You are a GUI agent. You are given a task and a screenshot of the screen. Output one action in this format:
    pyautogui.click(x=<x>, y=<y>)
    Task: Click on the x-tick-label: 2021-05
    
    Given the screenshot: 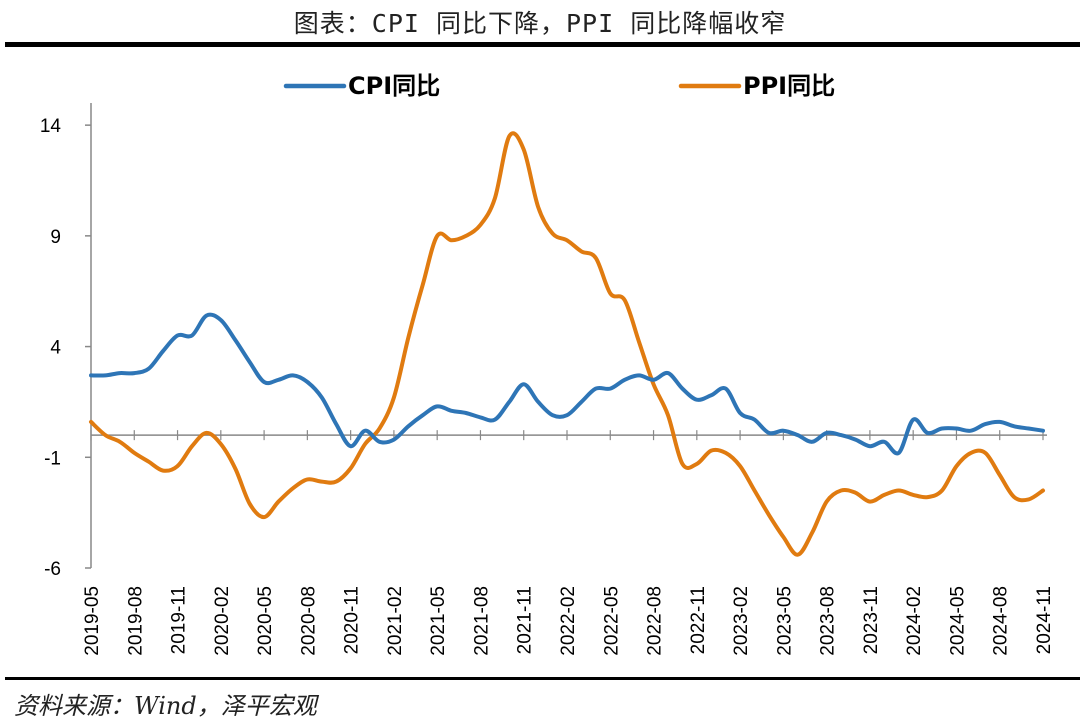 What is the action you would take?
    pyautogui.click(x=438, y=621)
    